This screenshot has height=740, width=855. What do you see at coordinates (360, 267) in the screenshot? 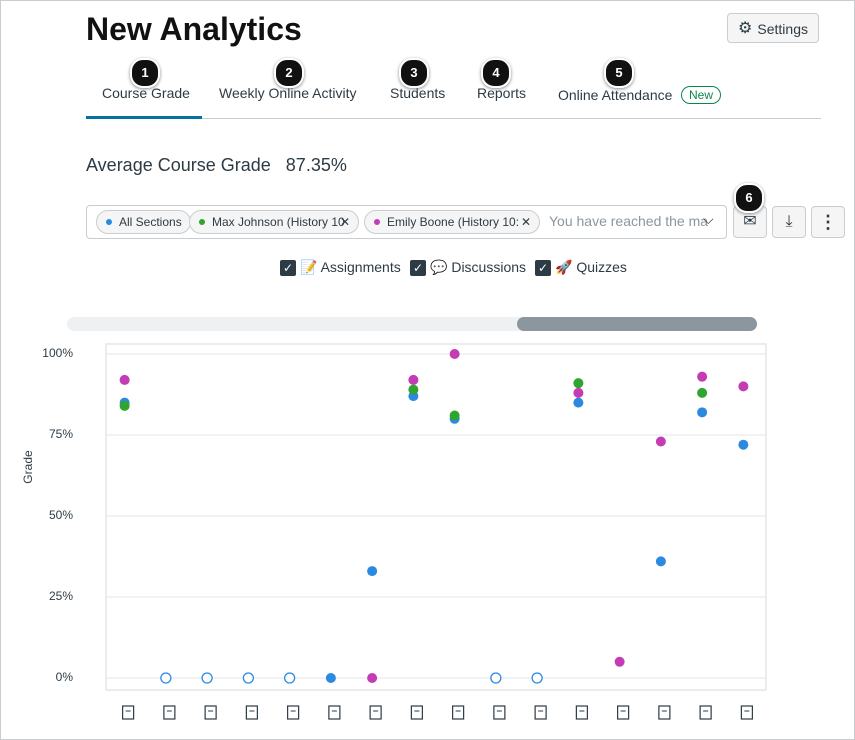
I see `toggle-label: Assignments` at bounding box center [360, 267].